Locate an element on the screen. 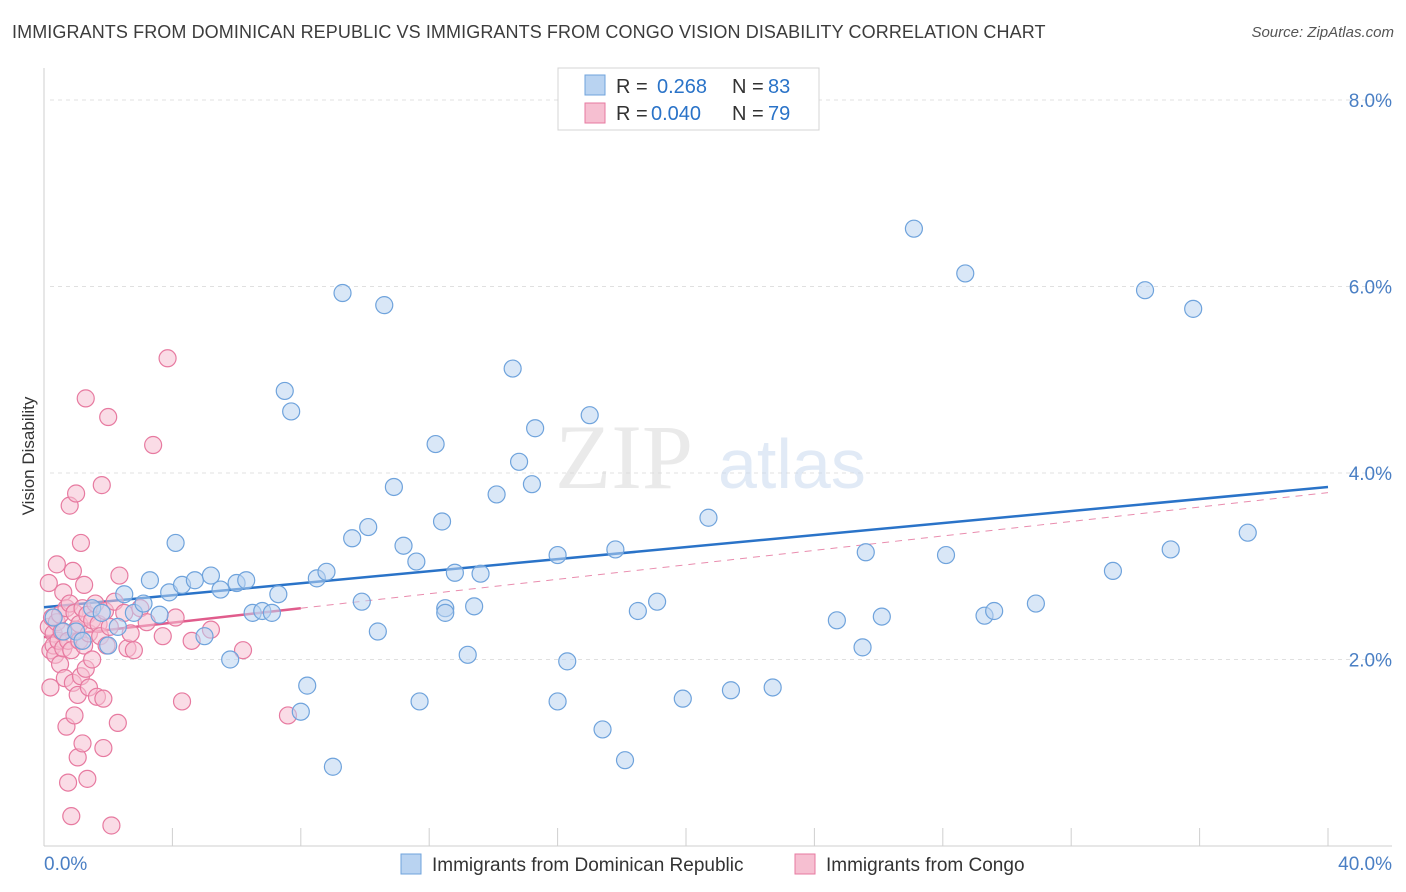 Image resolution: width=1406 pixels, height=892 pixels. y-axis-label: Vision Disability is located at coordinates (28, 455).